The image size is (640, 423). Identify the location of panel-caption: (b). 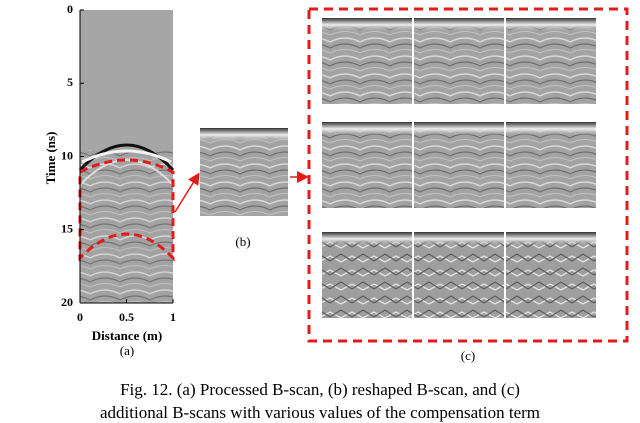
(242, 241).